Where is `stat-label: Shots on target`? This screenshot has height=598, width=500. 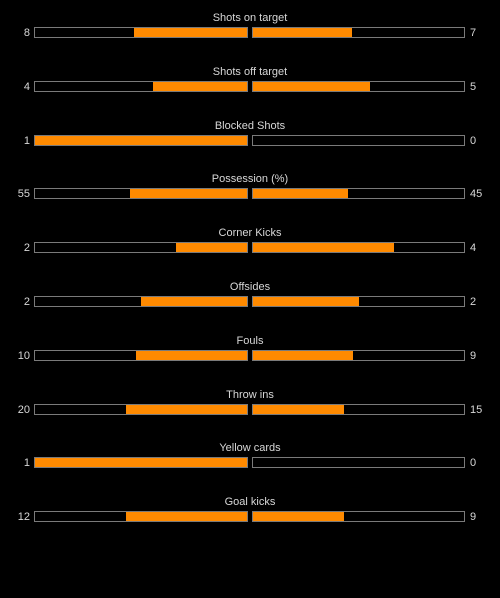 stat-label: Shots on target is located at coordinates (250, 18).